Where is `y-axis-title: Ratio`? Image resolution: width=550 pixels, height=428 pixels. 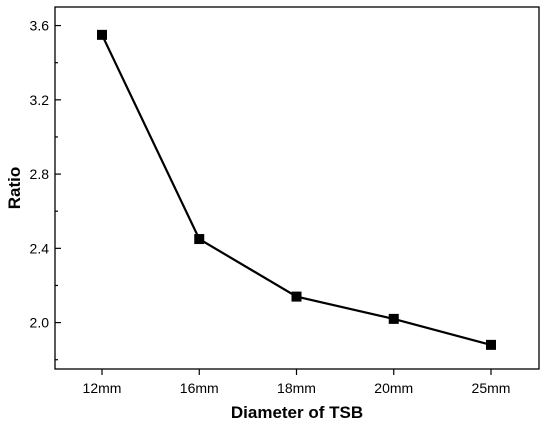 y-axis-title: Ratio is located at coordinates (14, 188).